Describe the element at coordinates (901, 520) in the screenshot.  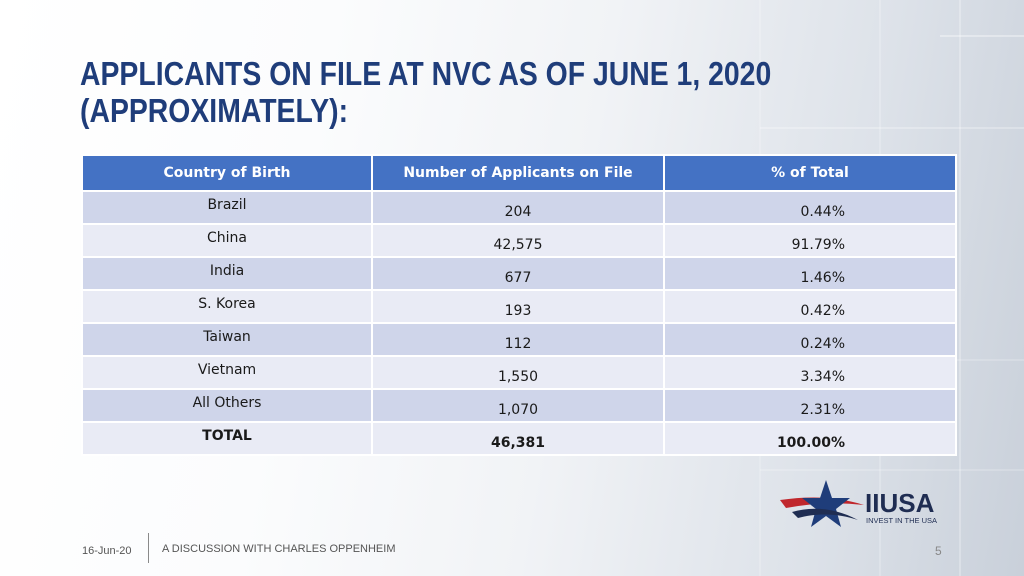
I see `logo-tagline: INVEST IN THE USA` at that location.